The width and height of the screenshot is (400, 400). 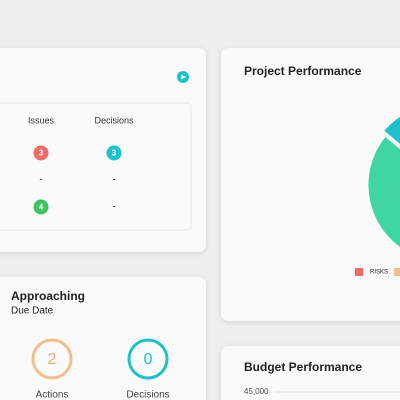 I want to click on card-title: Budget Performance, so click(x=303, y=367).